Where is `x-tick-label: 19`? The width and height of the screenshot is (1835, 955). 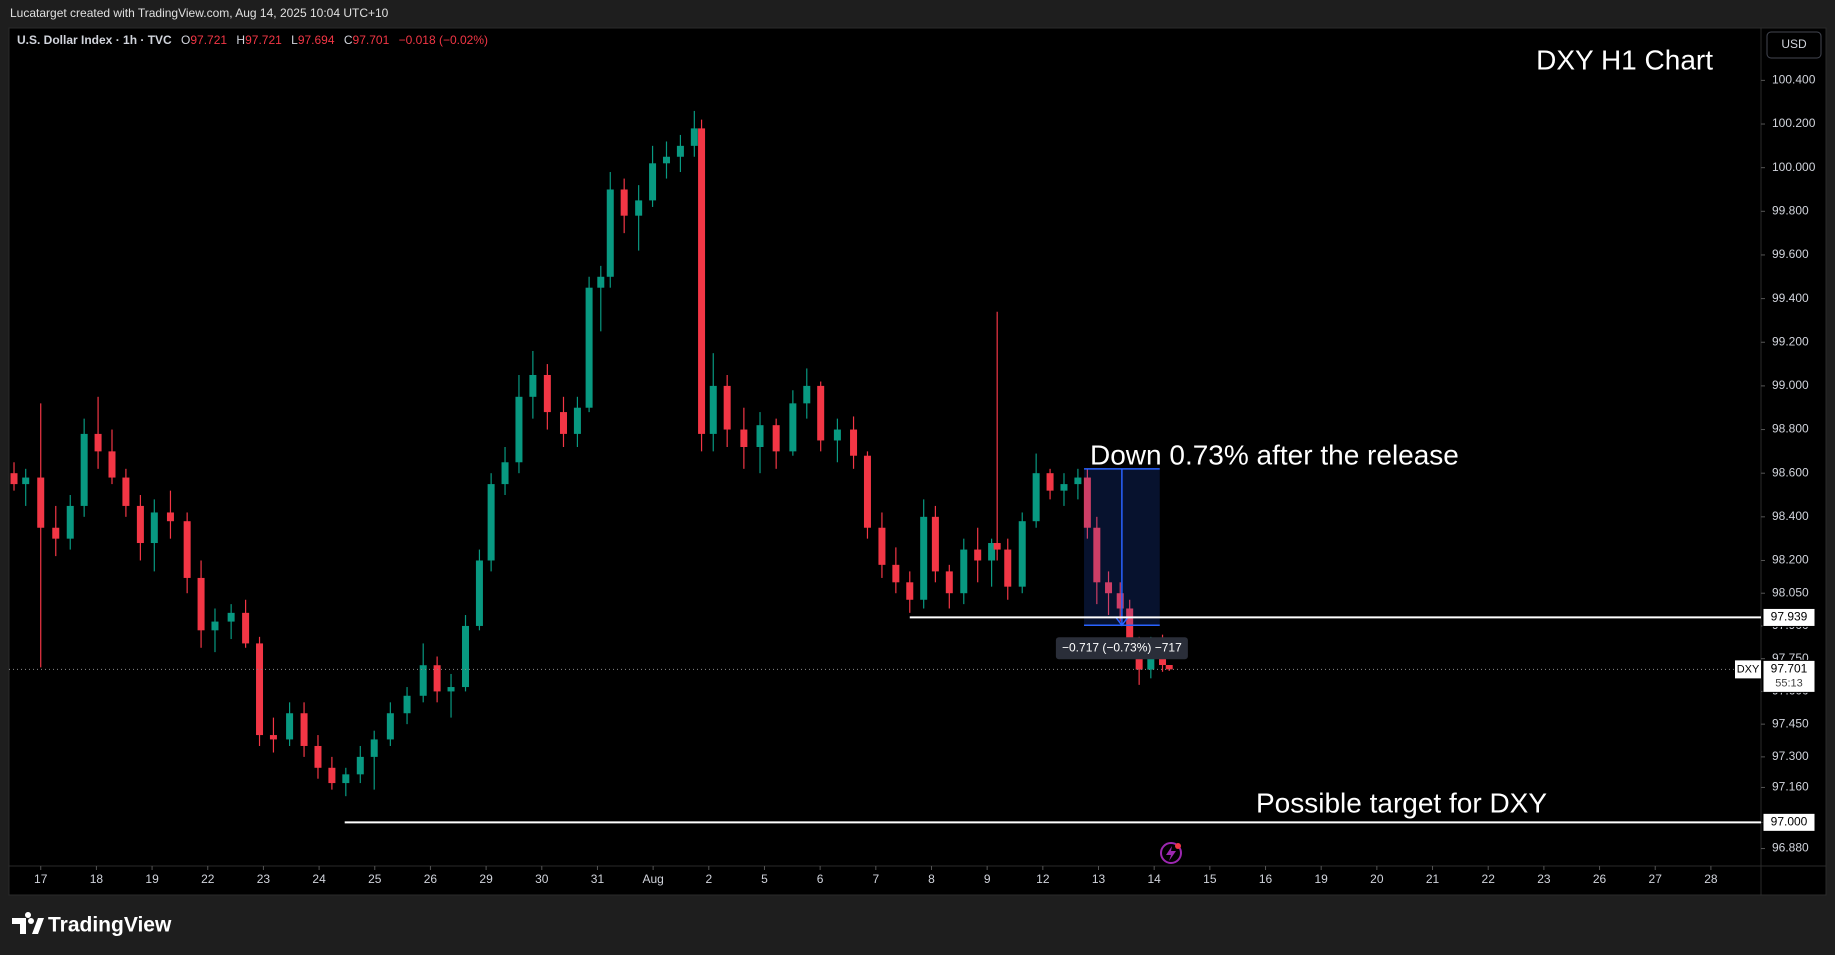
x-tick-label: 19 is located at coordinates (152, 879).